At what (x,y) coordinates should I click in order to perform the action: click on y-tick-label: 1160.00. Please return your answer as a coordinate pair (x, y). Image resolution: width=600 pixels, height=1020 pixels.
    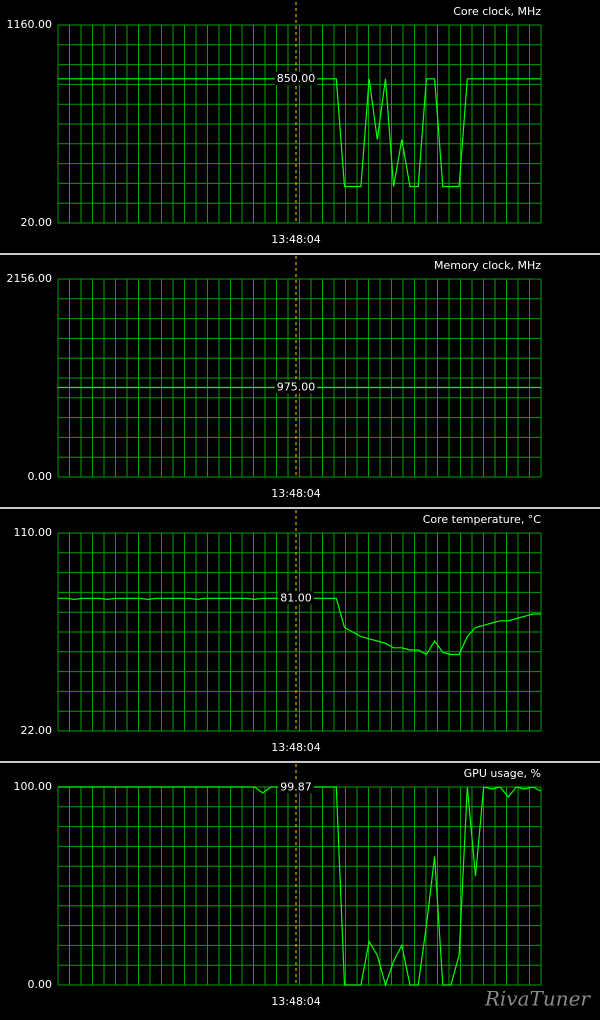
    Looking at the image, I should click on (30, 24).